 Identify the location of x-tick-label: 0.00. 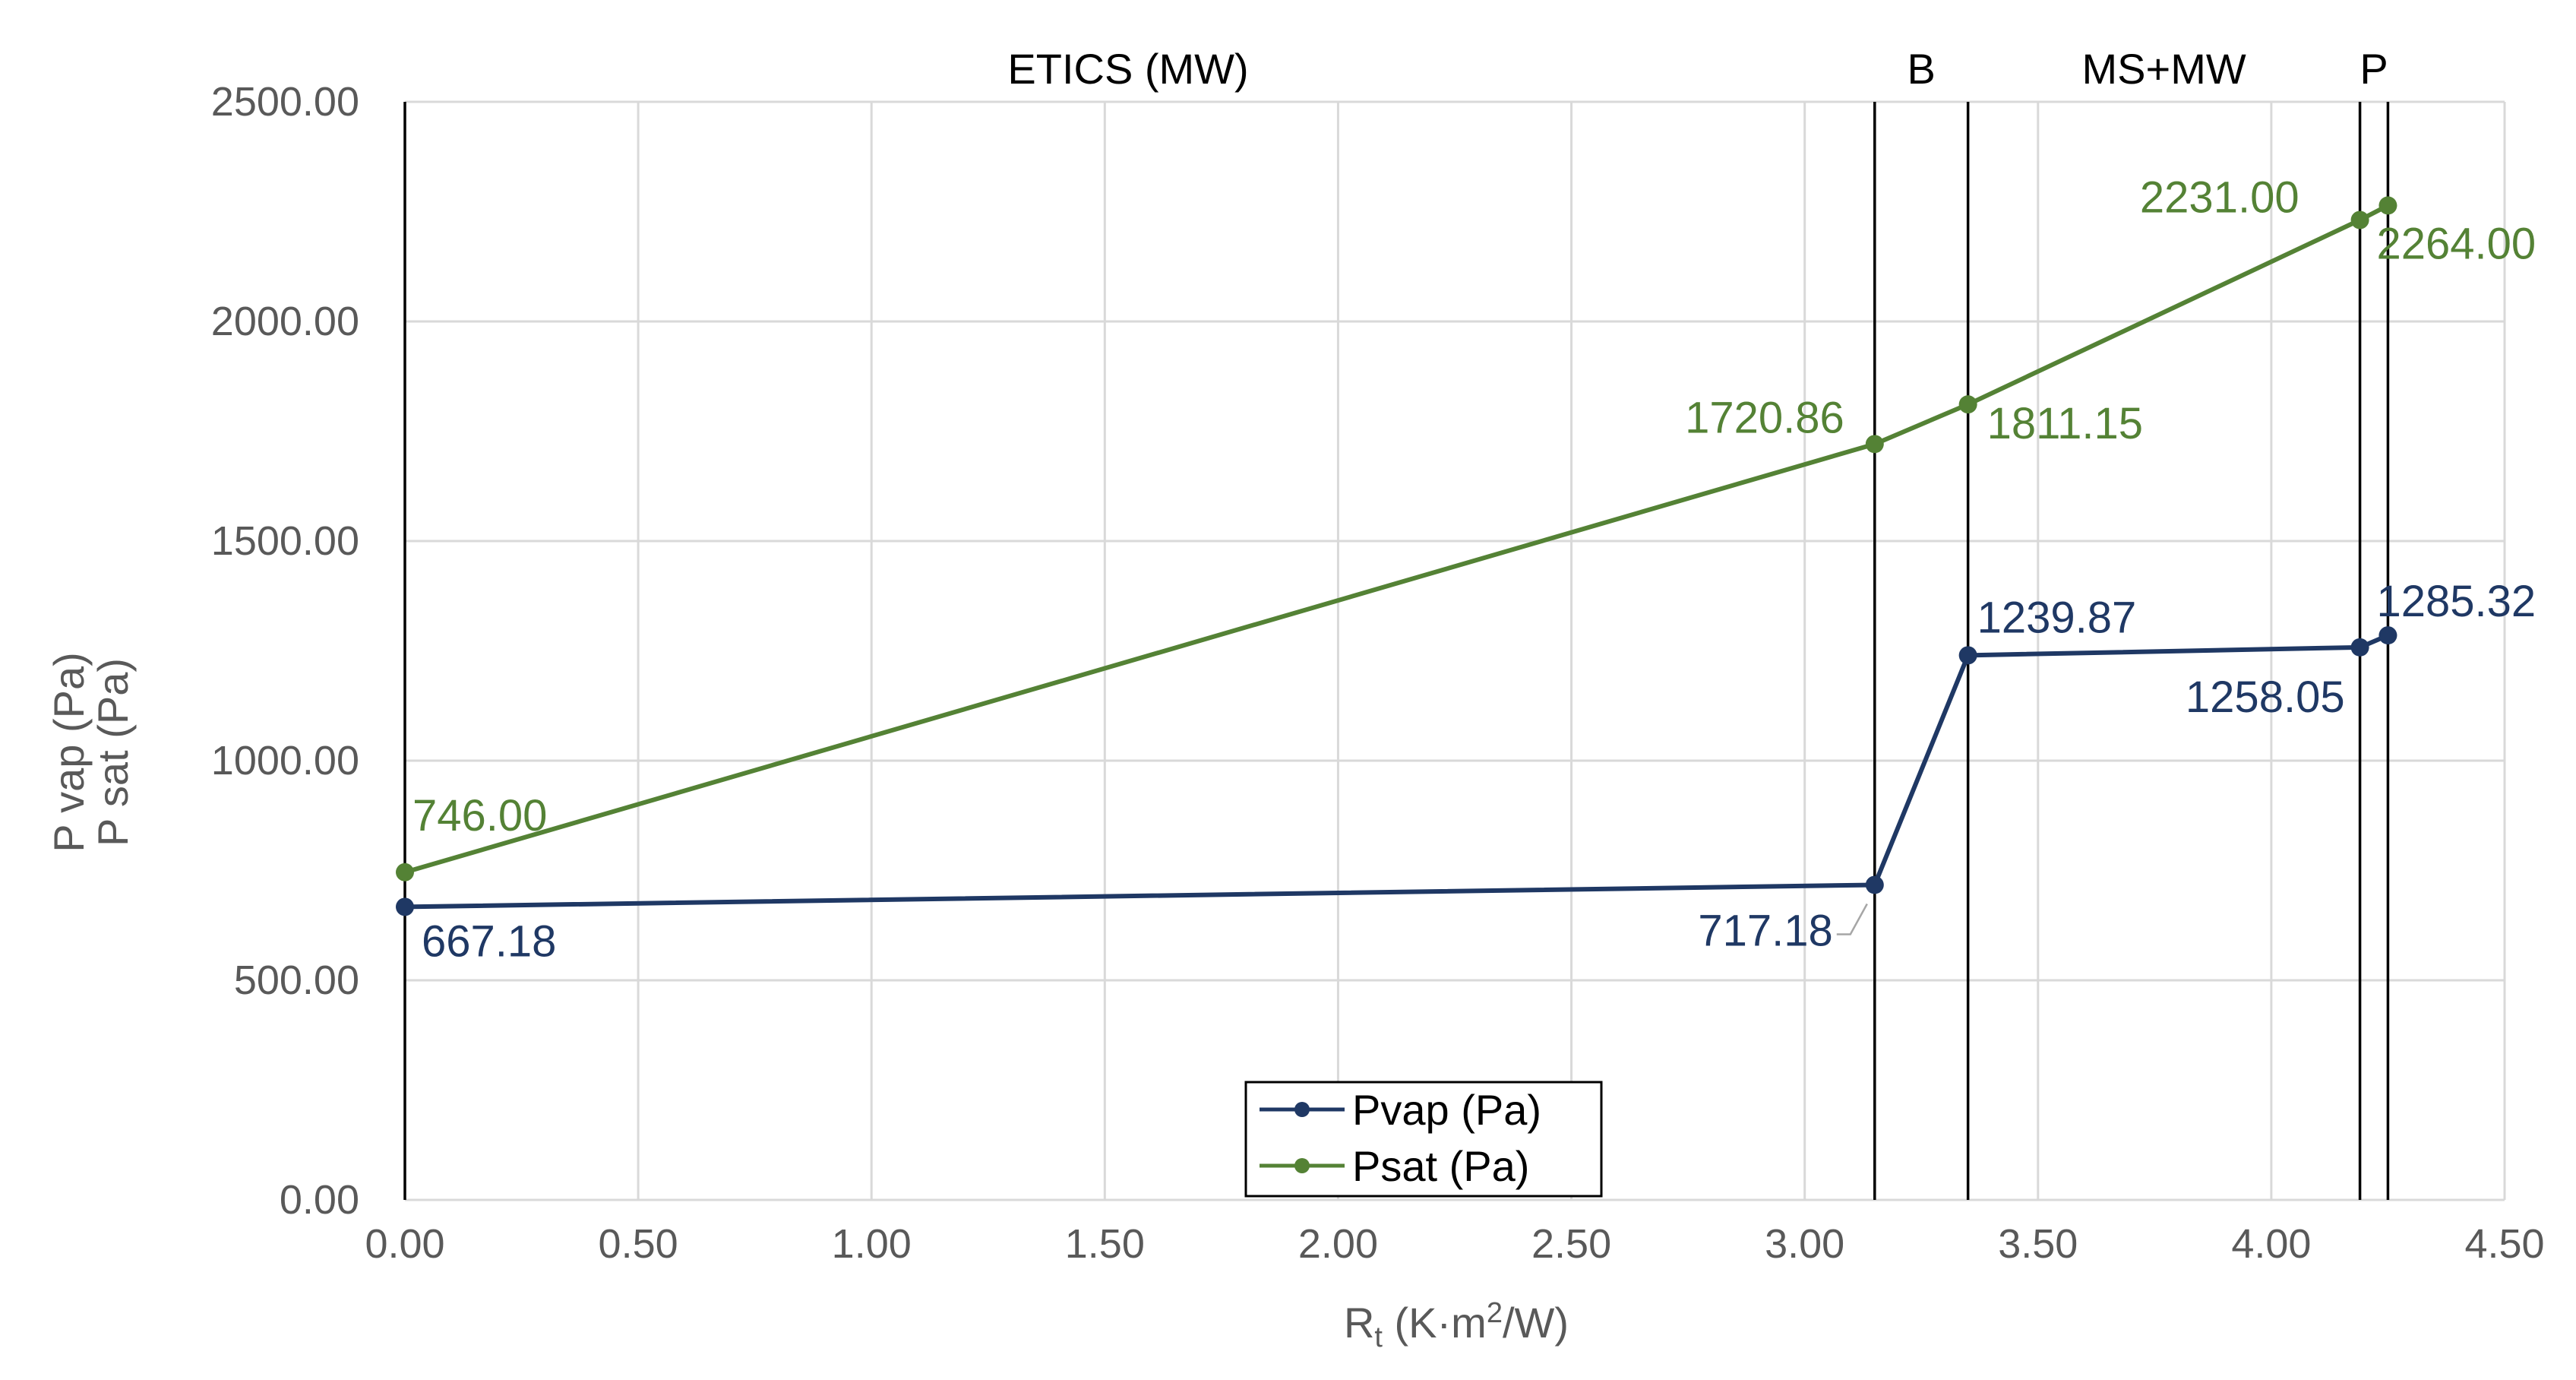
(404, 1244).